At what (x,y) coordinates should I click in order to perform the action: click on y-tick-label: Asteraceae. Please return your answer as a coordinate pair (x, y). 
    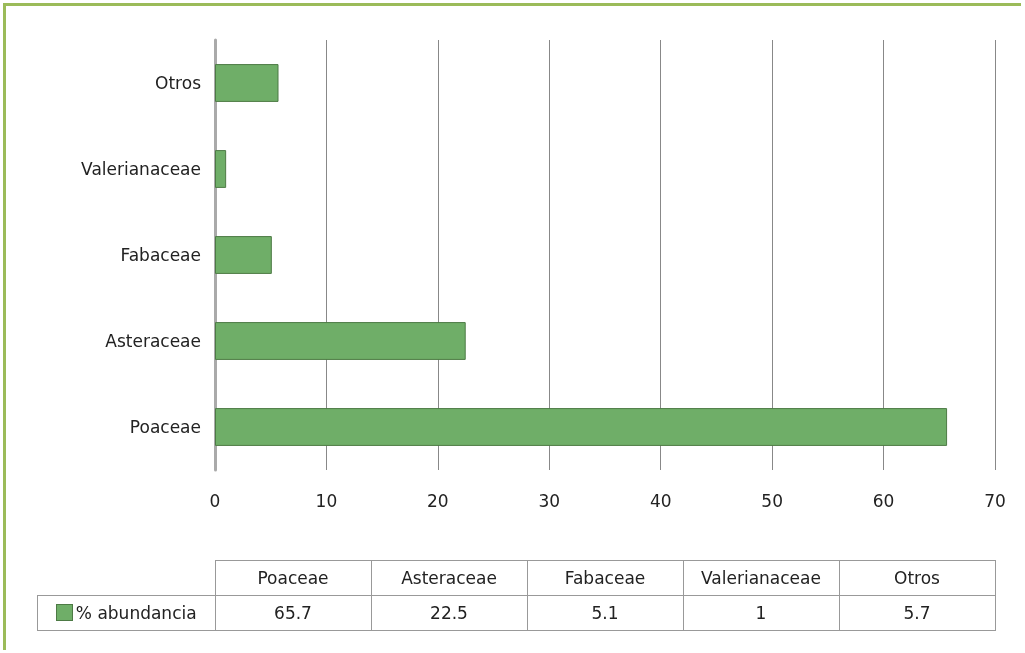
    Looking at the image, I should click on (153, 341).